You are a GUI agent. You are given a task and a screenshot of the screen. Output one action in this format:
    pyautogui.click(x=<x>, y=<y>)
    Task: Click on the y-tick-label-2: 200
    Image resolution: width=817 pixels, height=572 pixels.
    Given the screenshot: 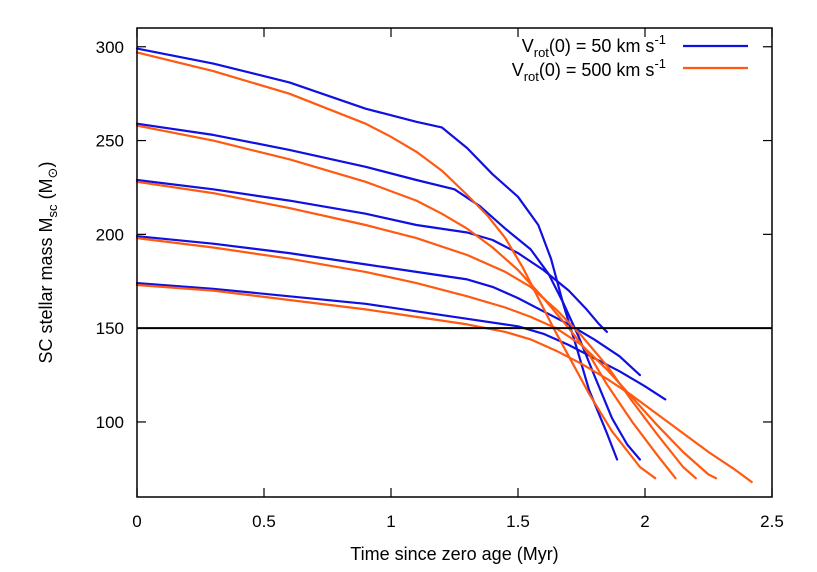 What is the action you would take?
    pyautogui.click(x=110, y=234)
    